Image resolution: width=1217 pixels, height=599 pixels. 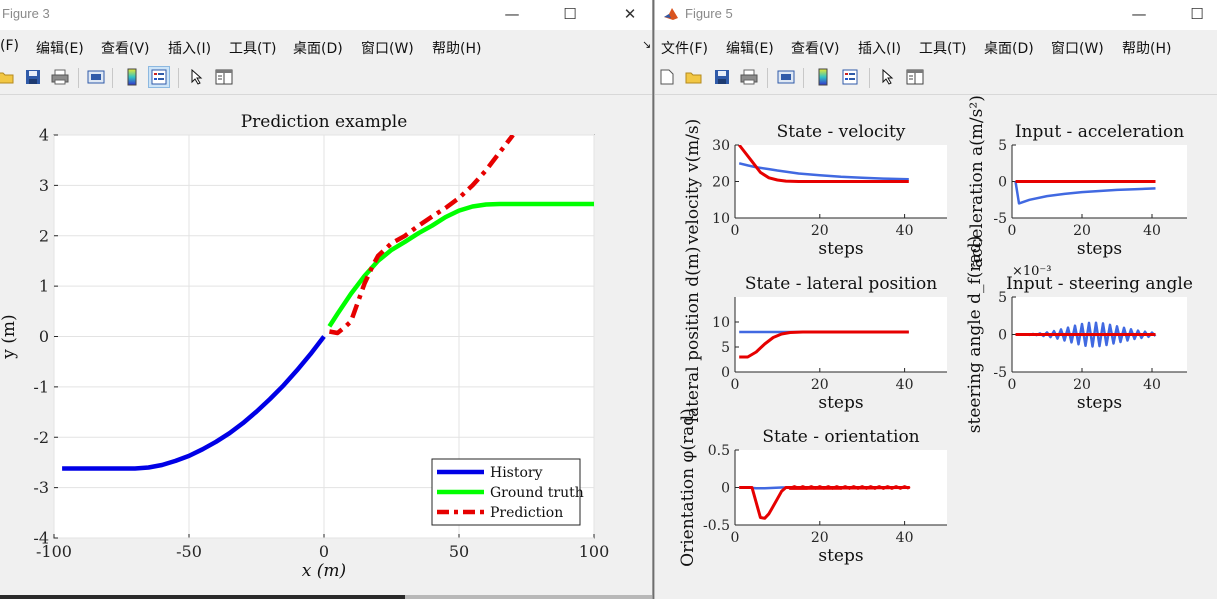 I want to click on lateral-tick-label-y: 5, so click(x=725, y=348).